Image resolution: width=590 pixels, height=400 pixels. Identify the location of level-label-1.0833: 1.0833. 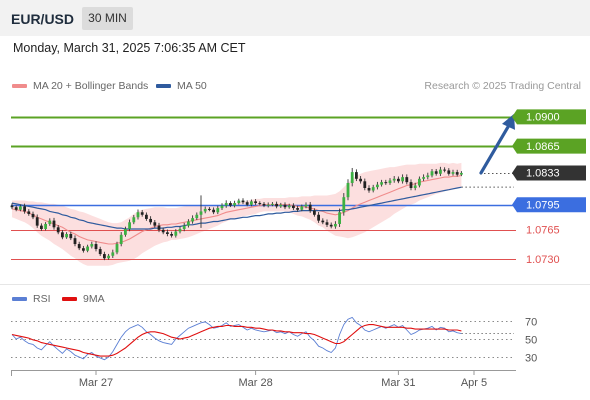
(549, 173).